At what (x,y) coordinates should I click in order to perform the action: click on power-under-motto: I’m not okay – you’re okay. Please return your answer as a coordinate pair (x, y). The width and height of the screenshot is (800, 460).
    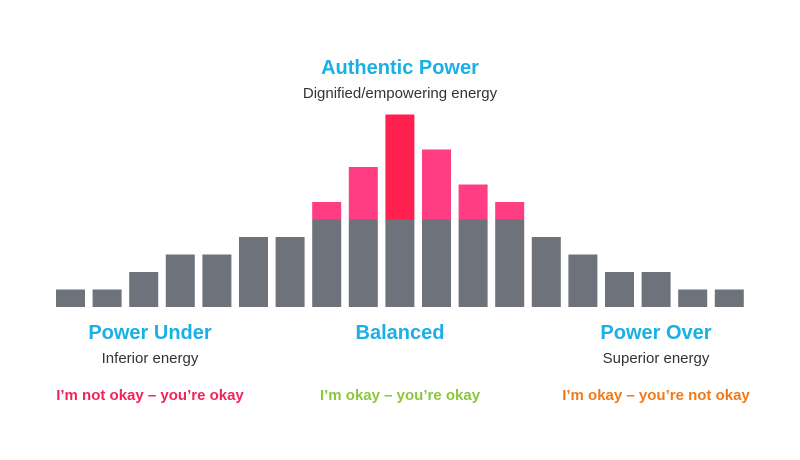
    Looking at the image, I should click on (150, 395).